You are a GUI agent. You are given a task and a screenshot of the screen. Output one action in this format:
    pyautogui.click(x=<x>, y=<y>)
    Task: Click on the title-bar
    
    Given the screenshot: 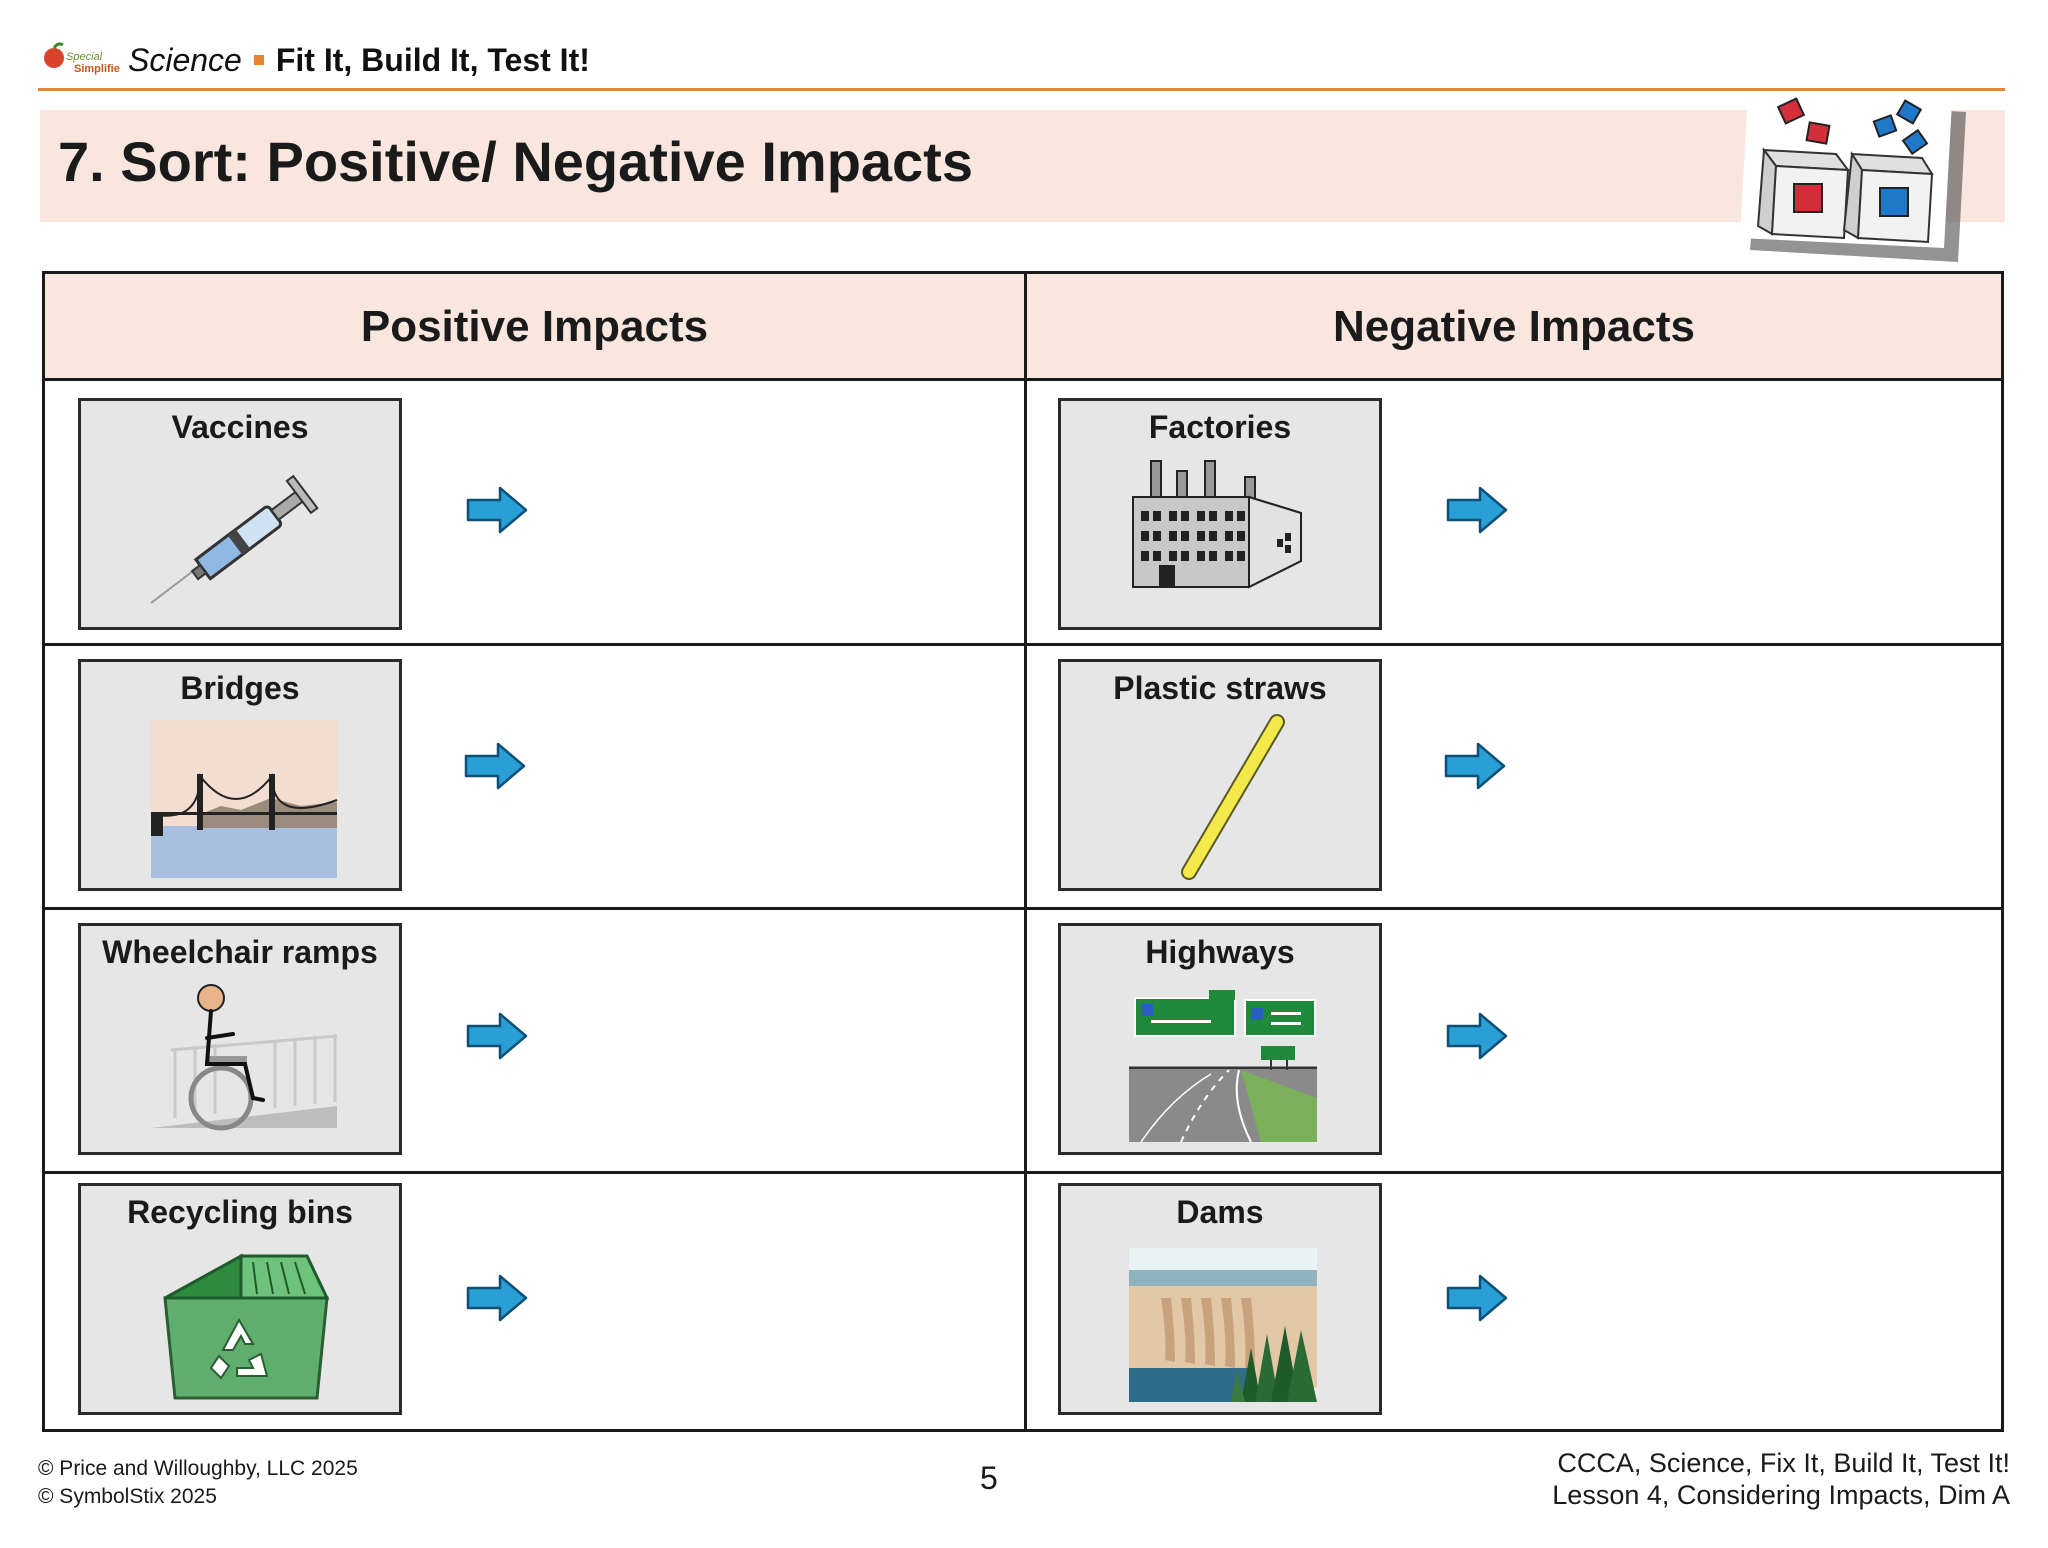 What is the action you would take?
    pyautogui.click(x=1022, y=166)
    